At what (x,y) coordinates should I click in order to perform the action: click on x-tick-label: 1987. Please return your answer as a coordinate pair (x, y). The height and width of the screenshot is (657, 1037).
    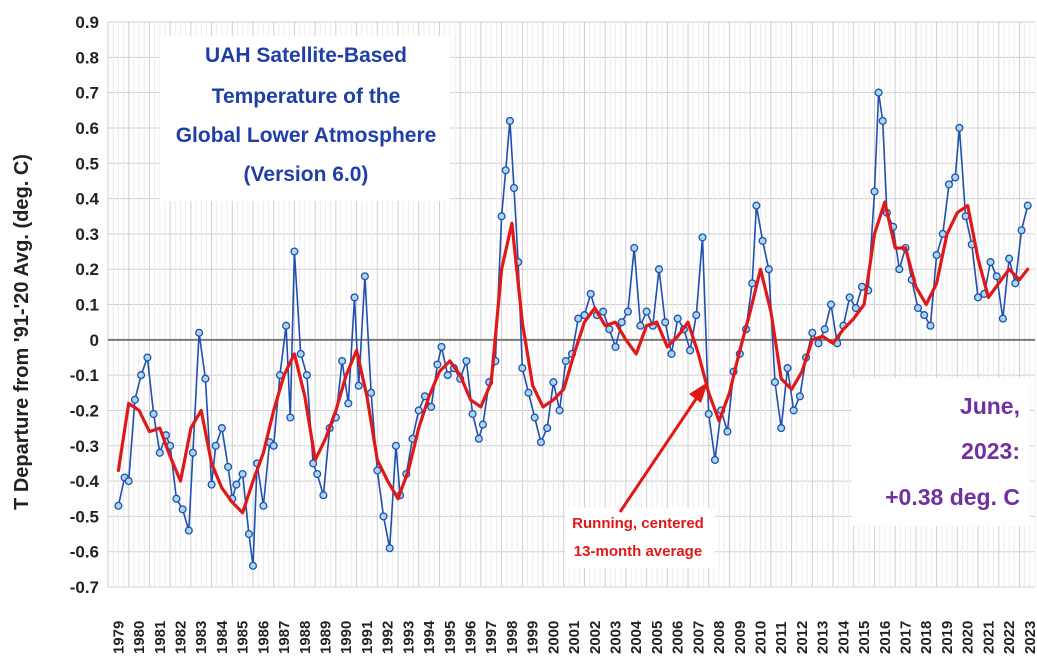
    Looking at the image, I should click on (284, 637).